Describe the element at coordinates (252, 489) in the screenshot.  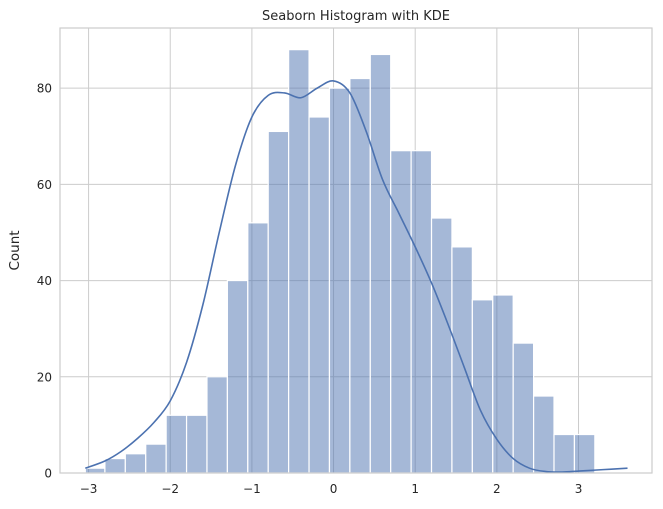
I see `x-tick-label: −1` at that location.